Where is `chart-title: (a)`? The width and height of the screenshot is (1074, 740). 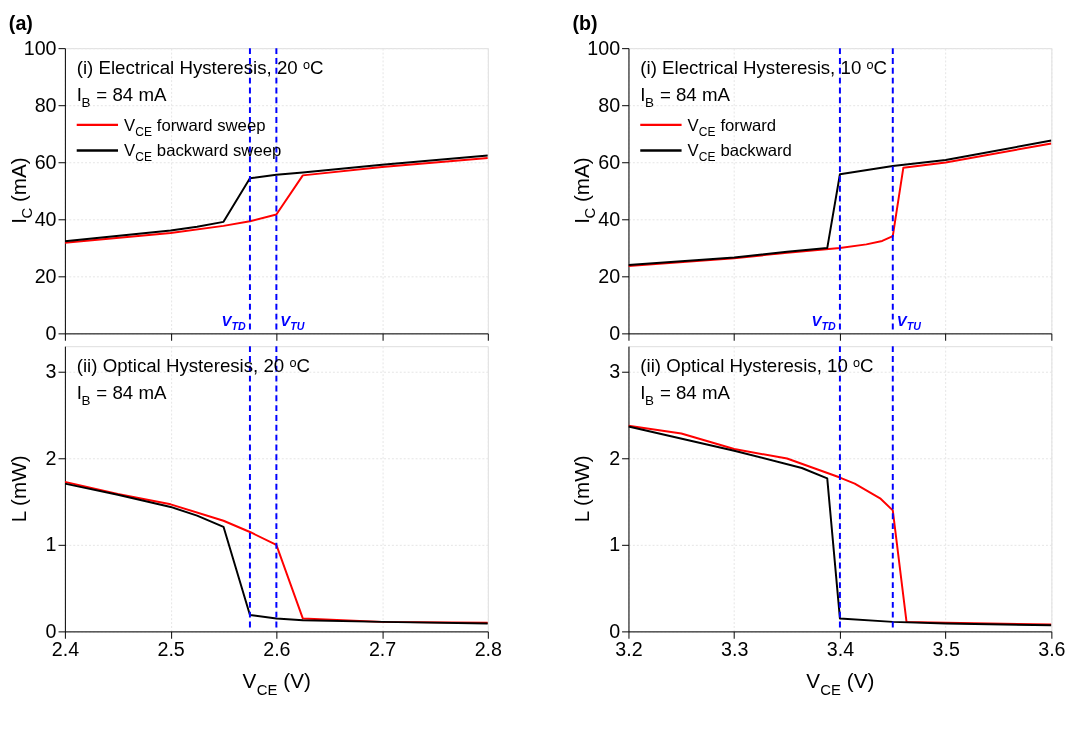 chart-title: (a) is located at coordinates (20, 23).